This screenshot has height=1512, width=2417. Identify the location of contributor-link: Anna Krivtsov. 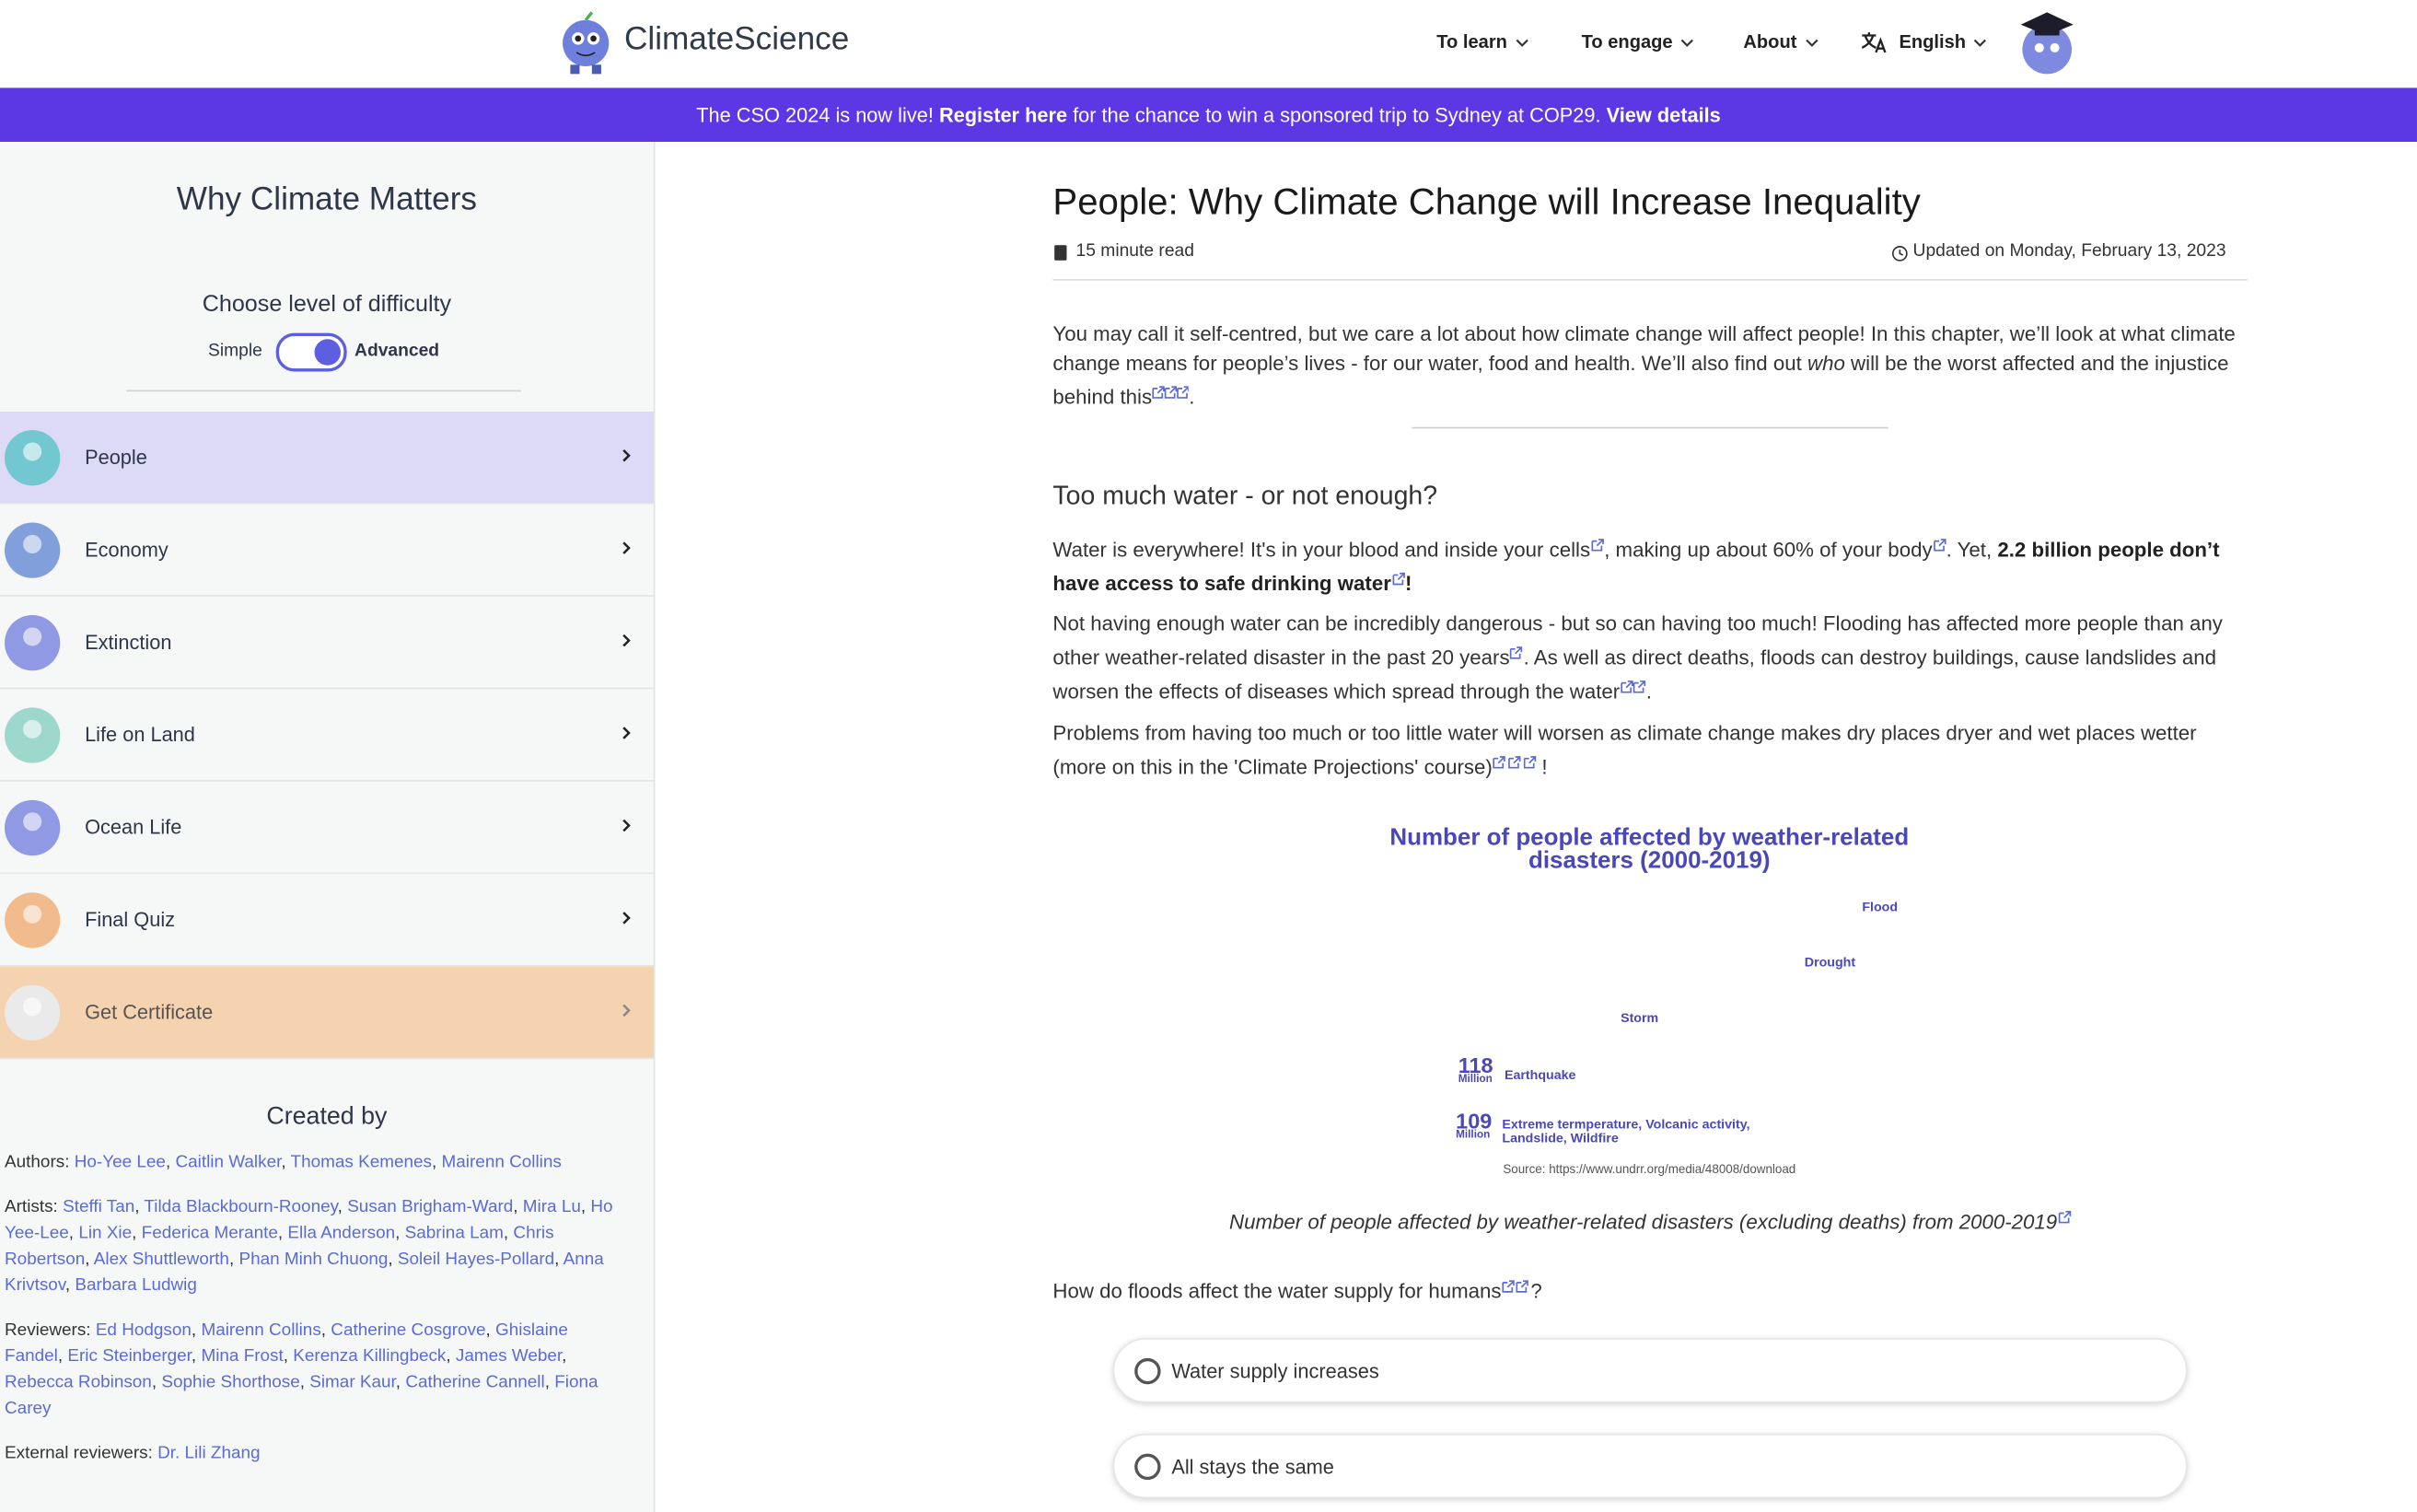
(305, 1273).